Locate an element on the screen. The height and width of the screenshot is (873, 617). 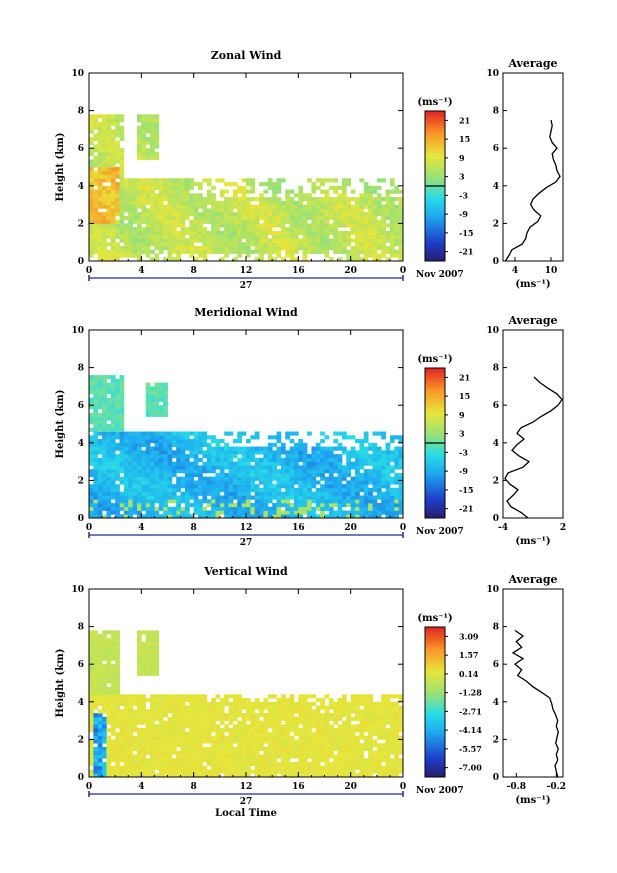
x-tick-label: 20 is located at coordinates (350, 528).